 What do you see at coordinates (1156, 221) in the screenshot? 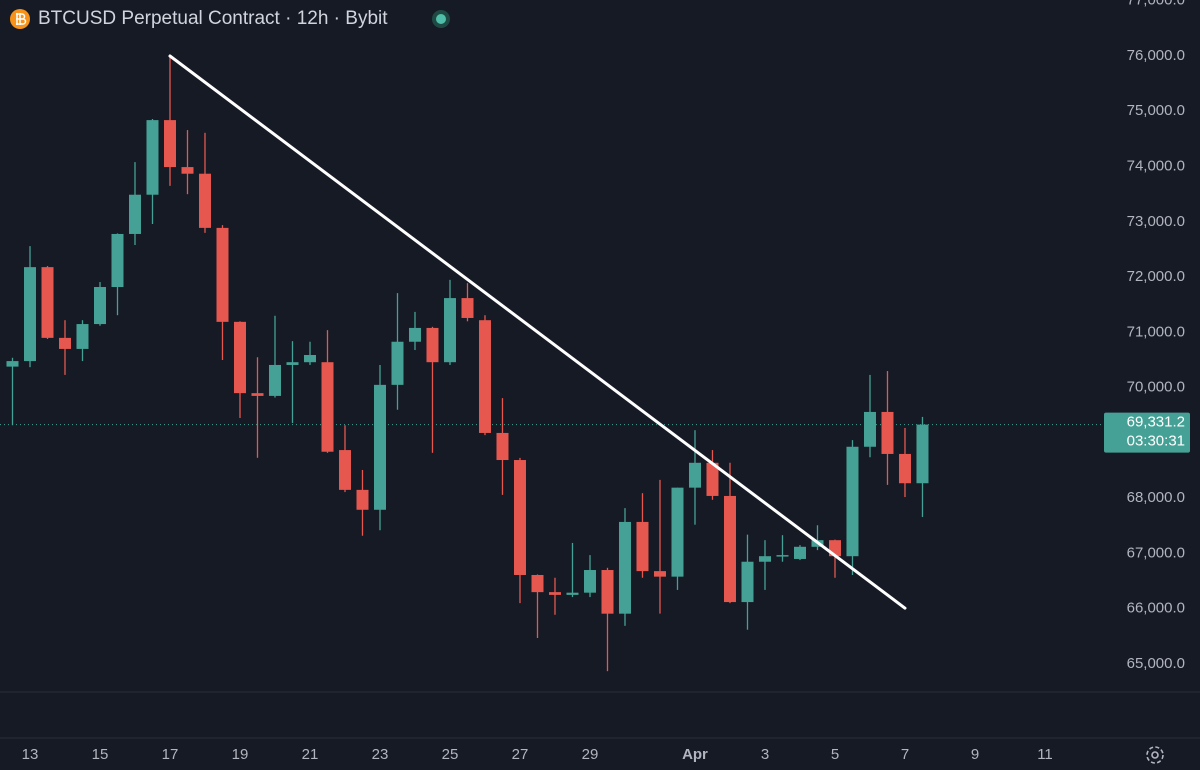
I see `y-tick-label: 73,000.0` at bounding box center [1156, 221].